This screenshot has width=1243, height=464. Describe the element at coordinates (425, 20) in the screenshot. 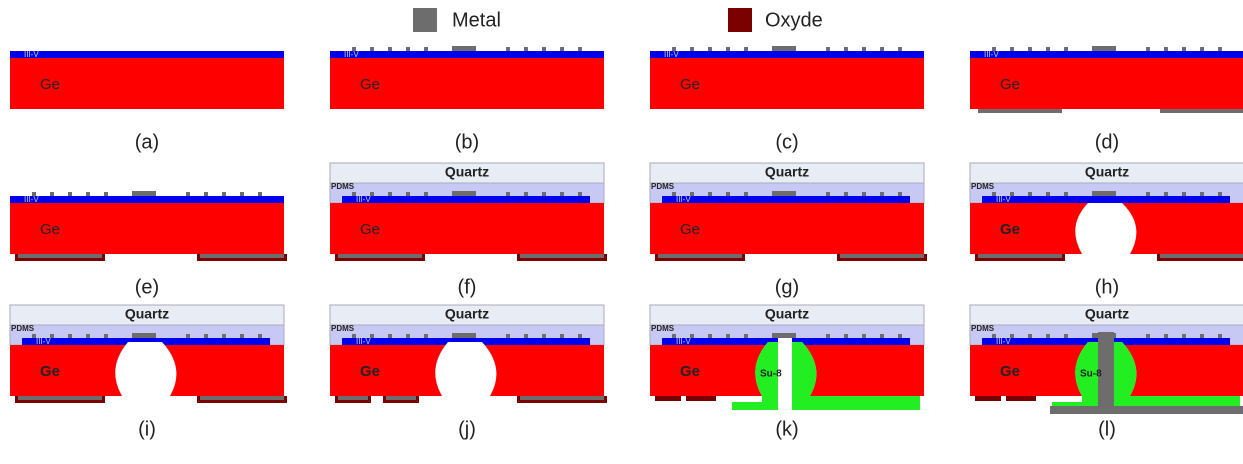

I see `metal-swatch` at that location.